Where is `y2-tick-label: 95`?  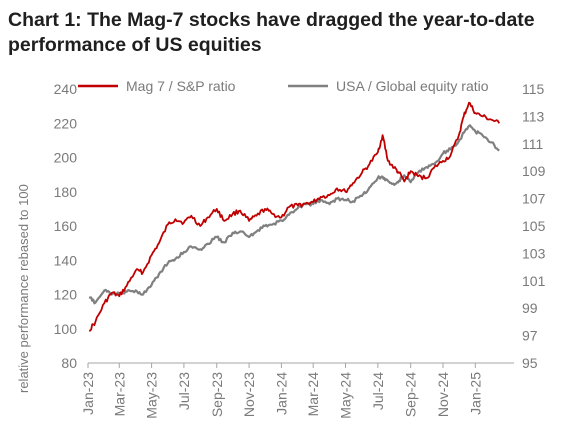 y2-tick-label: 95 is located at coordinates (530, 363).